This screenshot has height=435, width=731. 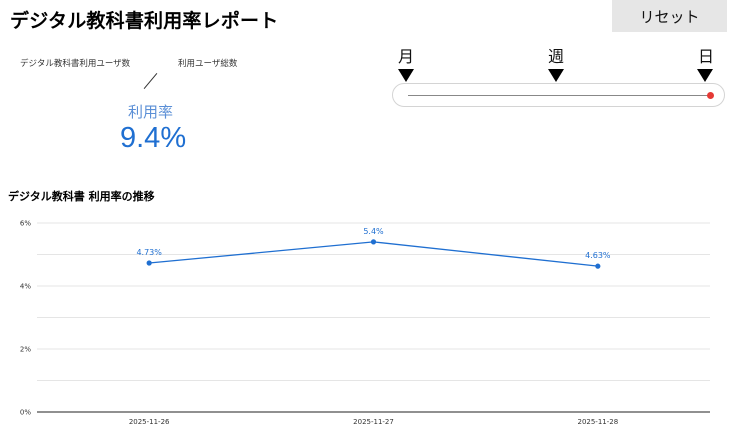 What do you see at coordinates (25, 350) in the screenshot?
I see `y-tick-label: 2%` at bounding box center [25, 350].